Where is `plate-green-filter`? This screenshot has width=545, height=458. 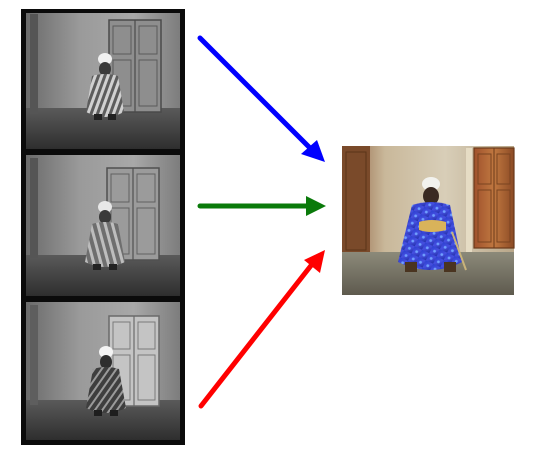
plate-green-filter is located at coordinates (103, 225).